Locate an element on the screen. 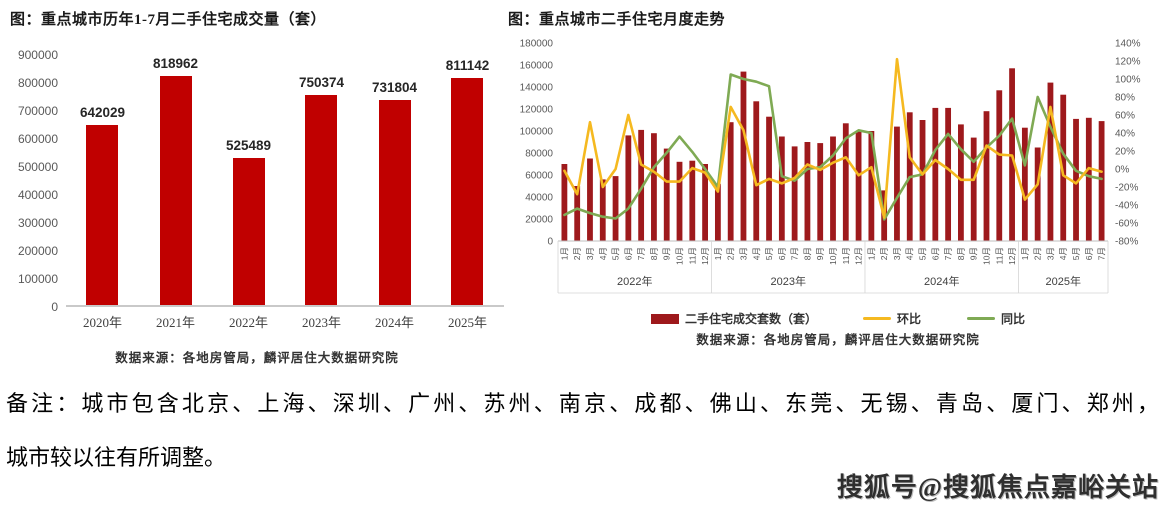  right-y-tick: -80% is located at coordinates (1126, 242).